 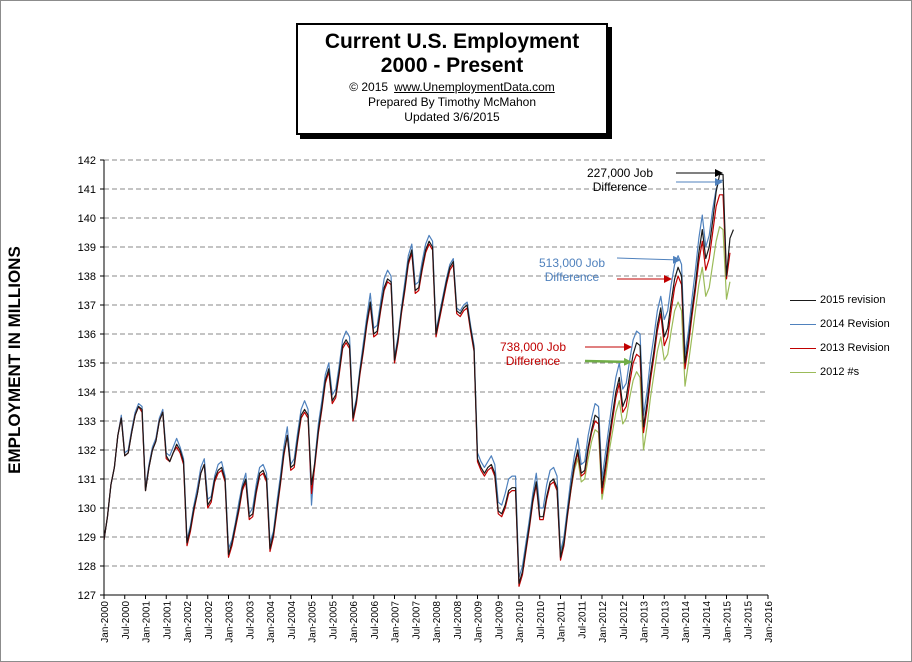 I want to click on legend-label-2013: 2013 Revision, so click(x=855, y=348).